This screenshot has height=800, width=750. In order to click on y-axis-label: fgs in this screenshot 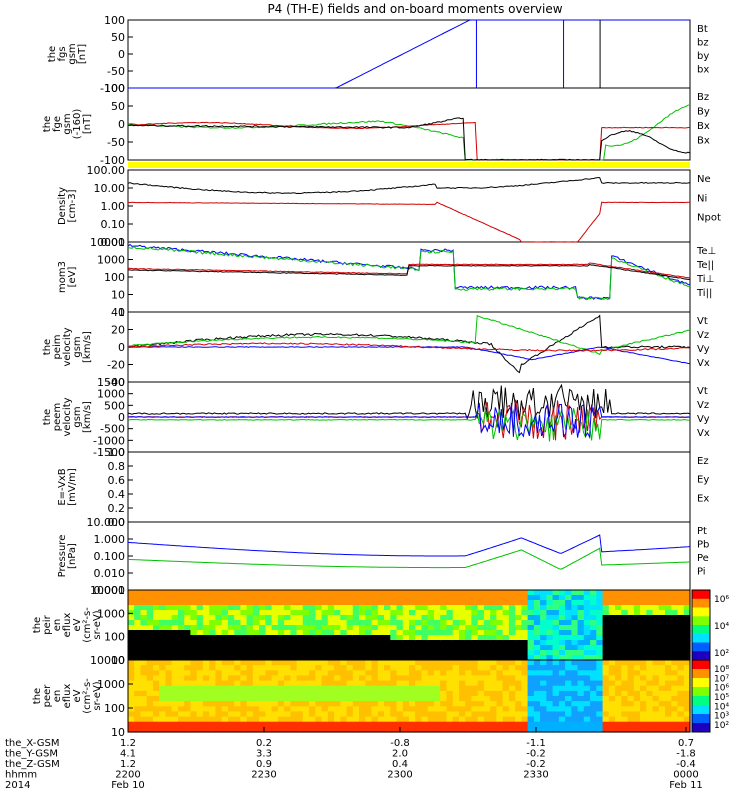, I will do `click(62, 53)`.